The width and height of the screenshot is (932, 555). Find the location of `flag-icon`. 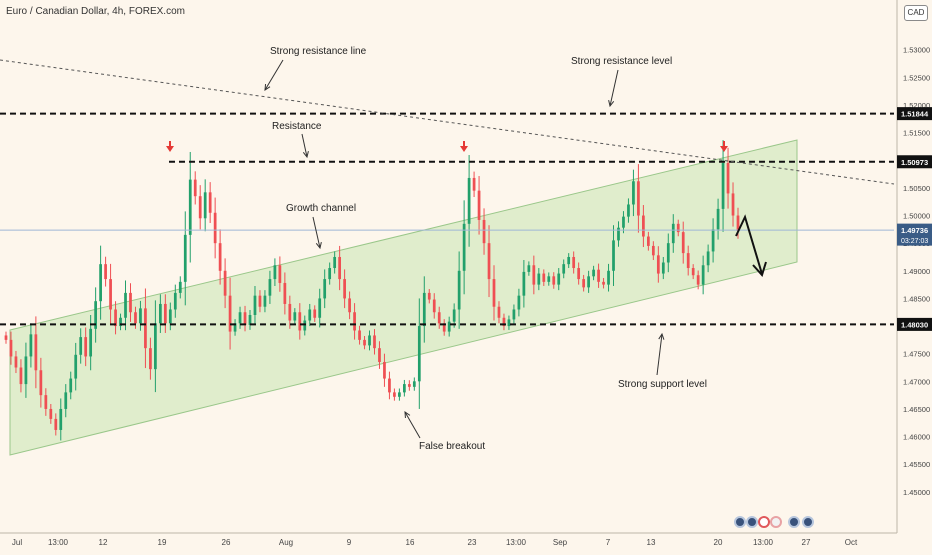

flag-icon is located at coordinates (764, 522).